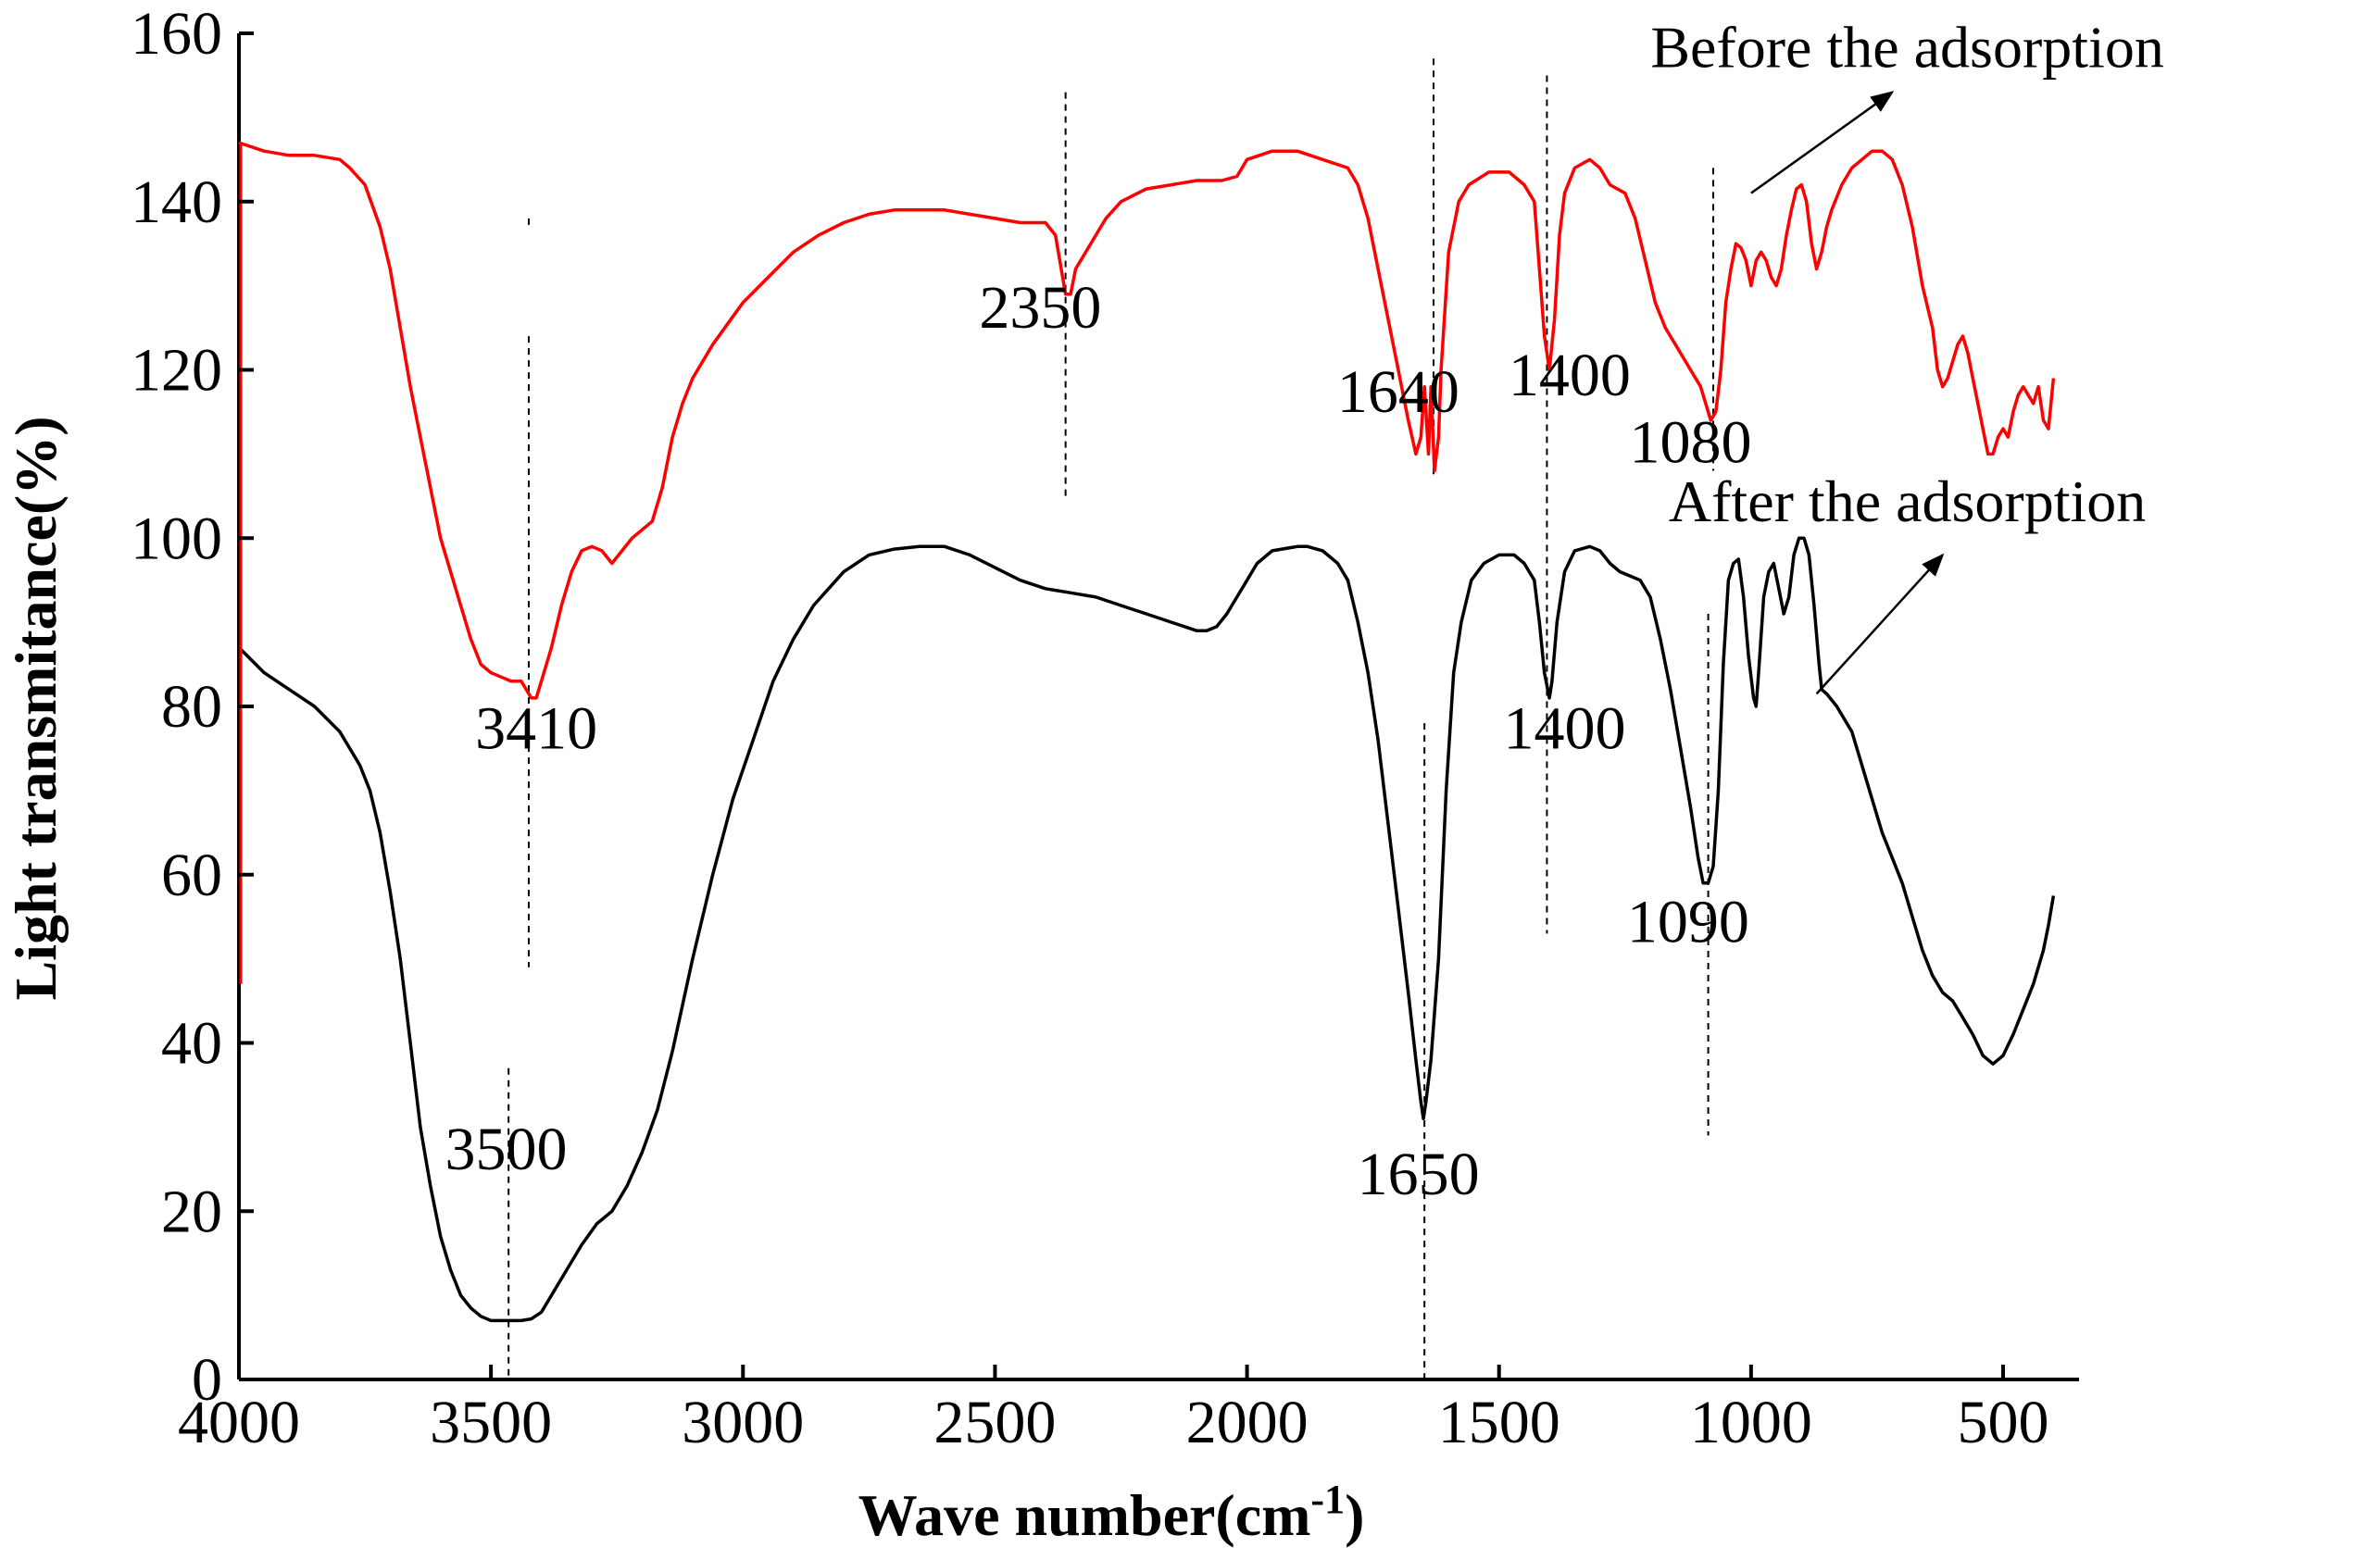 This screenshot has width=2380, height=1560. Describe the element at coordinates (994, 1422) in the screenshot. I see `x-tick-label: 2500` at that location.